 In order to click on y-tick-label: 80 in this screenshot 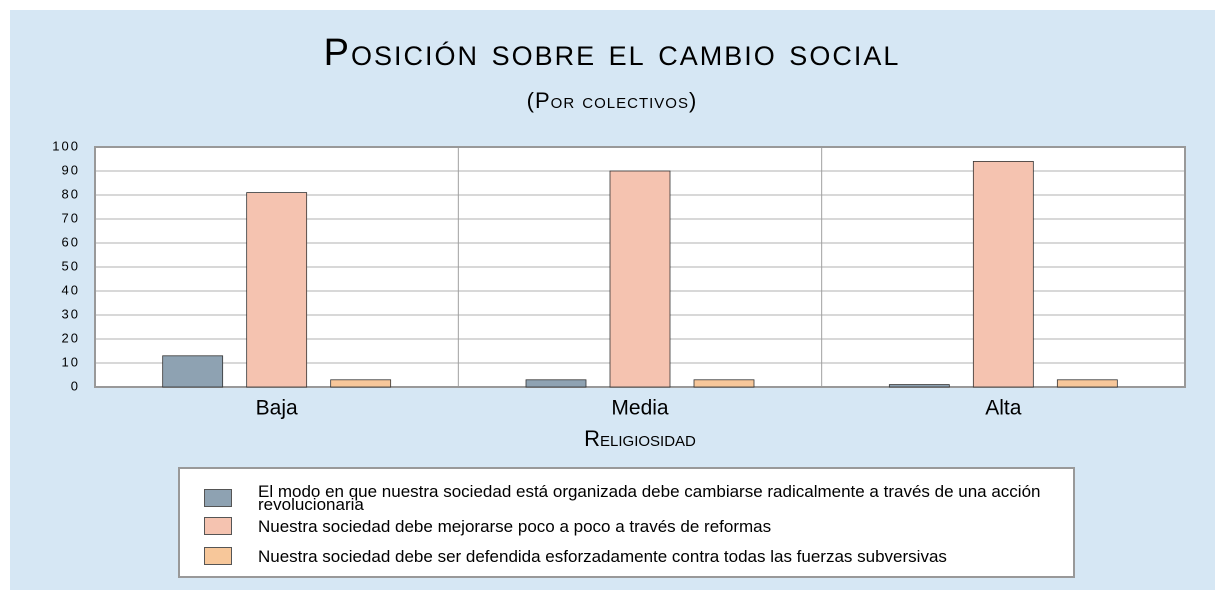, I will do `click(71, 193)`.